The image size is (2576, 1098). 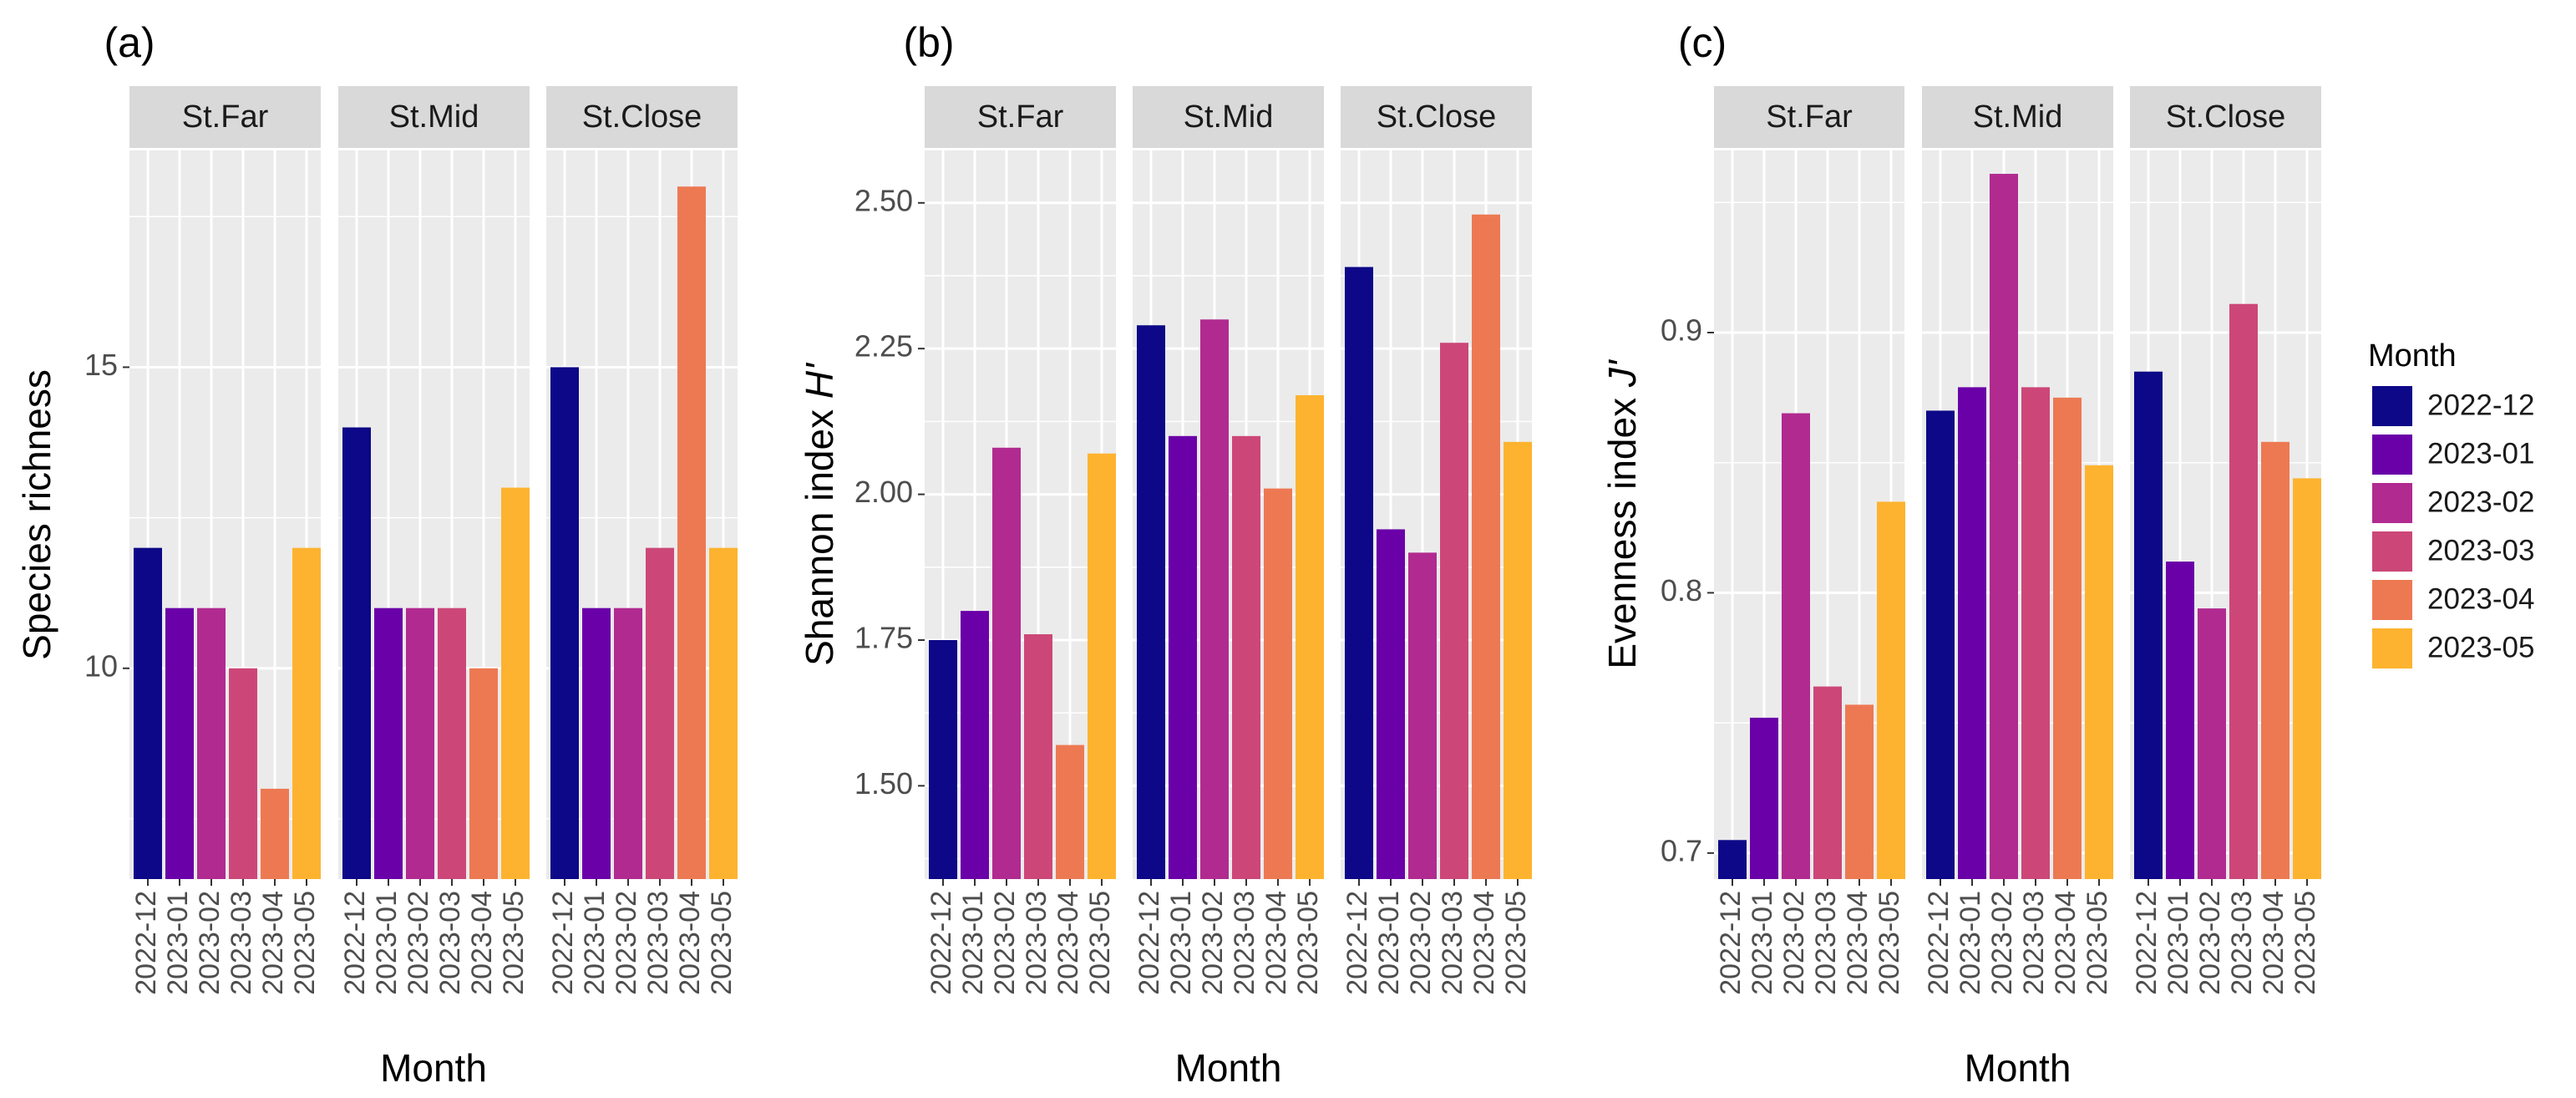 What do you see at coordinates (1681, 590) in the screenshot?
I see `y-tick-label: 0.8` at bounding box center [1681, 590].